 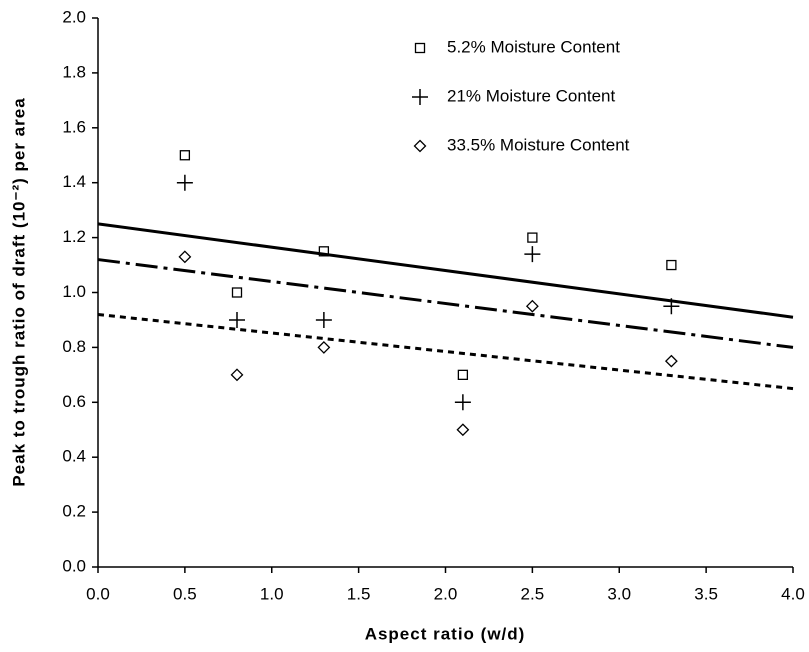 I want to click on legend-label: 33.5% Moisture Content, so click(x=538, y=144).